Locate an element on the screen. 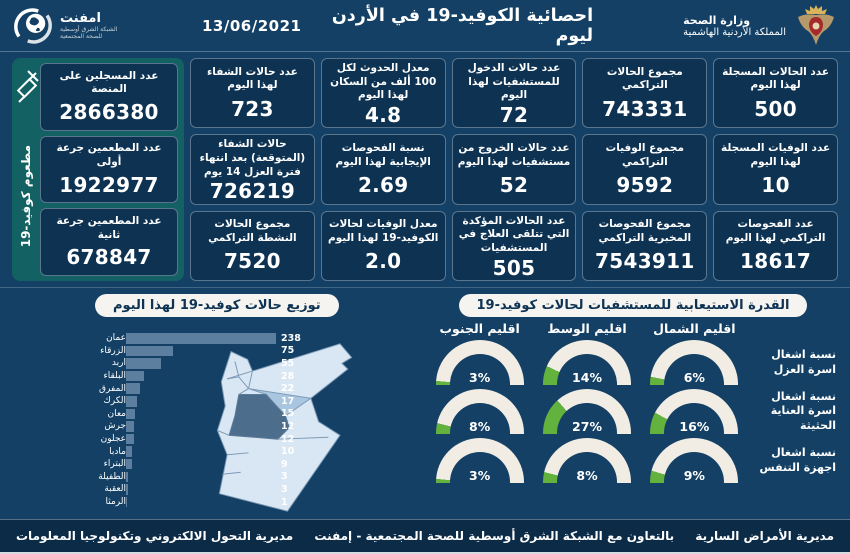 This screenshot has width=850, height=554. capacity-row-label: نسبة اشغال اسرة العزل is located at coordinates (803, 362).